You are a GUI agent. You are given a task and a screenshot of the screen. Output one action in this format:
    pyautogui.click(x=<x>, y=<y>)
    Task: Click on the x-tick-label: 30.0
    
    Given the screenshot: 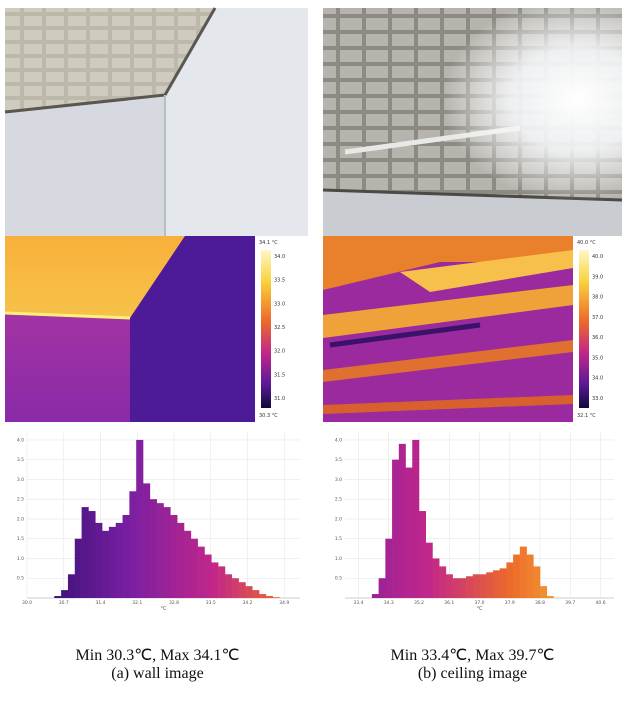 What is the action you would take?
    pyautogui.click(x=27, y=603)
    